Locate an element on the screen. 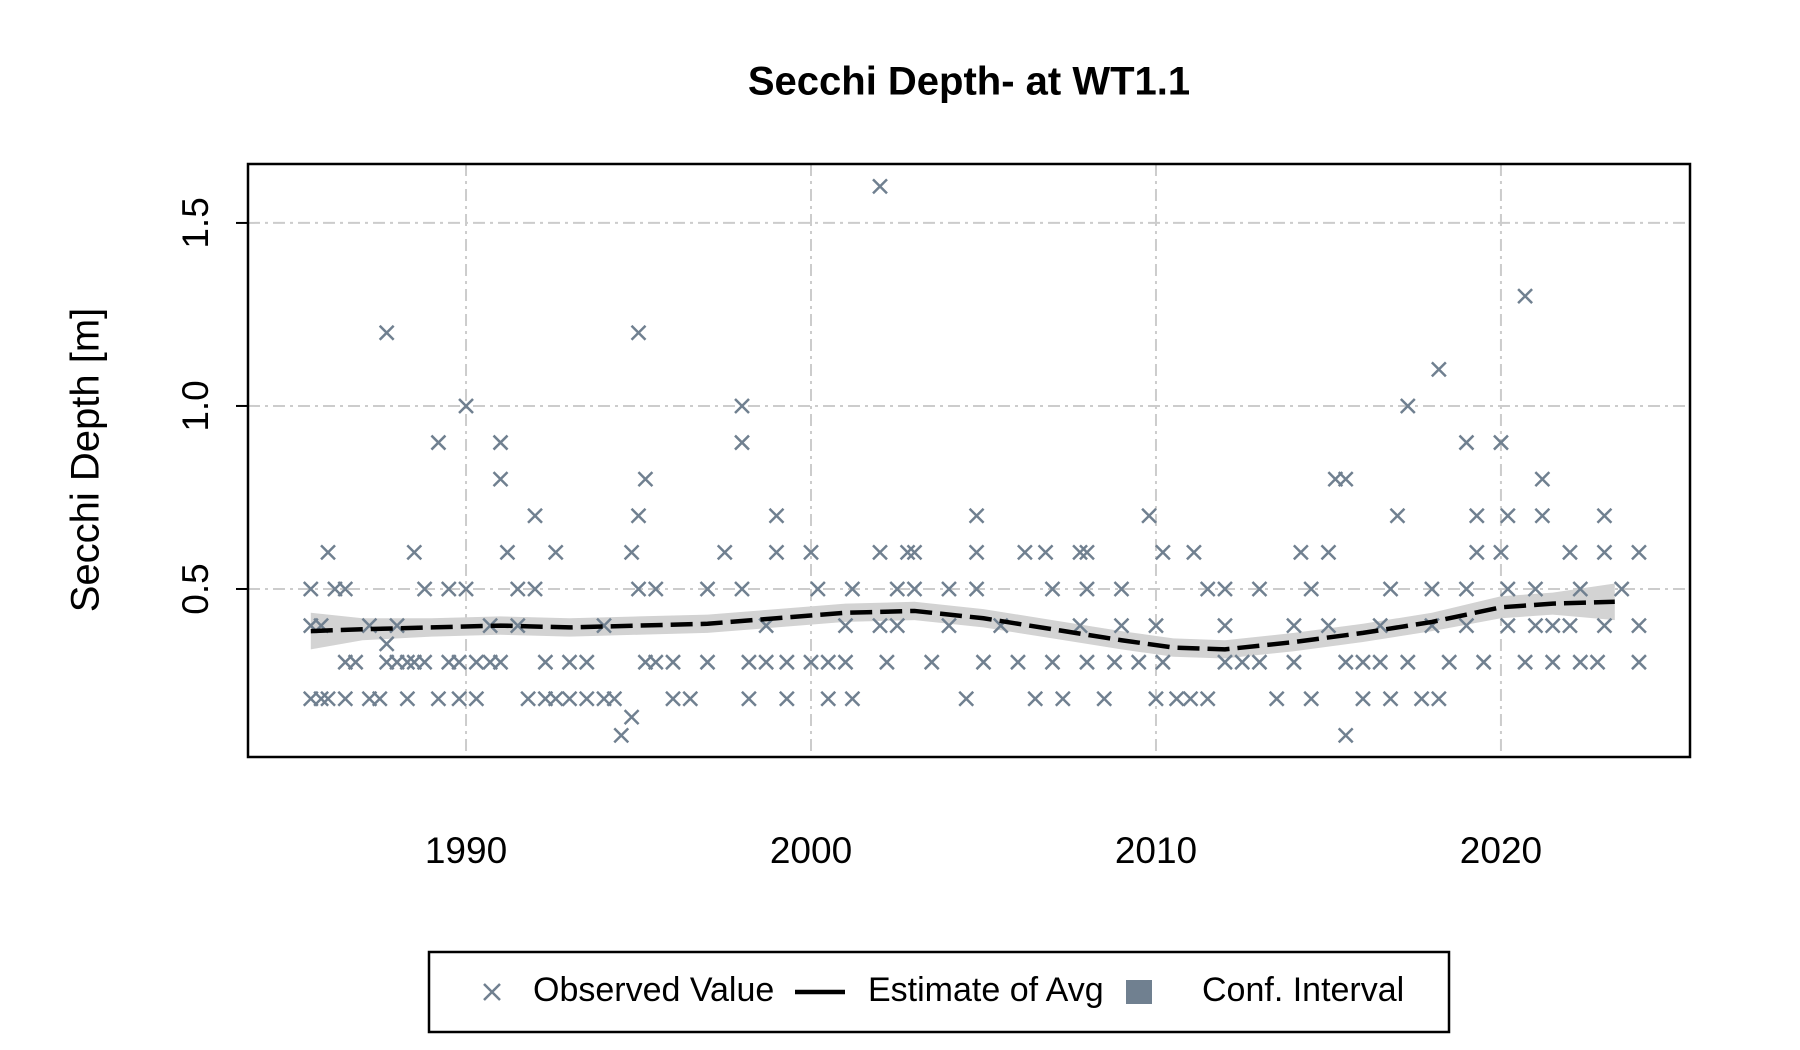 This screenshot has width=1800, height=1050. x-tick-label: 2010 is located at coordinates (1156, 850).